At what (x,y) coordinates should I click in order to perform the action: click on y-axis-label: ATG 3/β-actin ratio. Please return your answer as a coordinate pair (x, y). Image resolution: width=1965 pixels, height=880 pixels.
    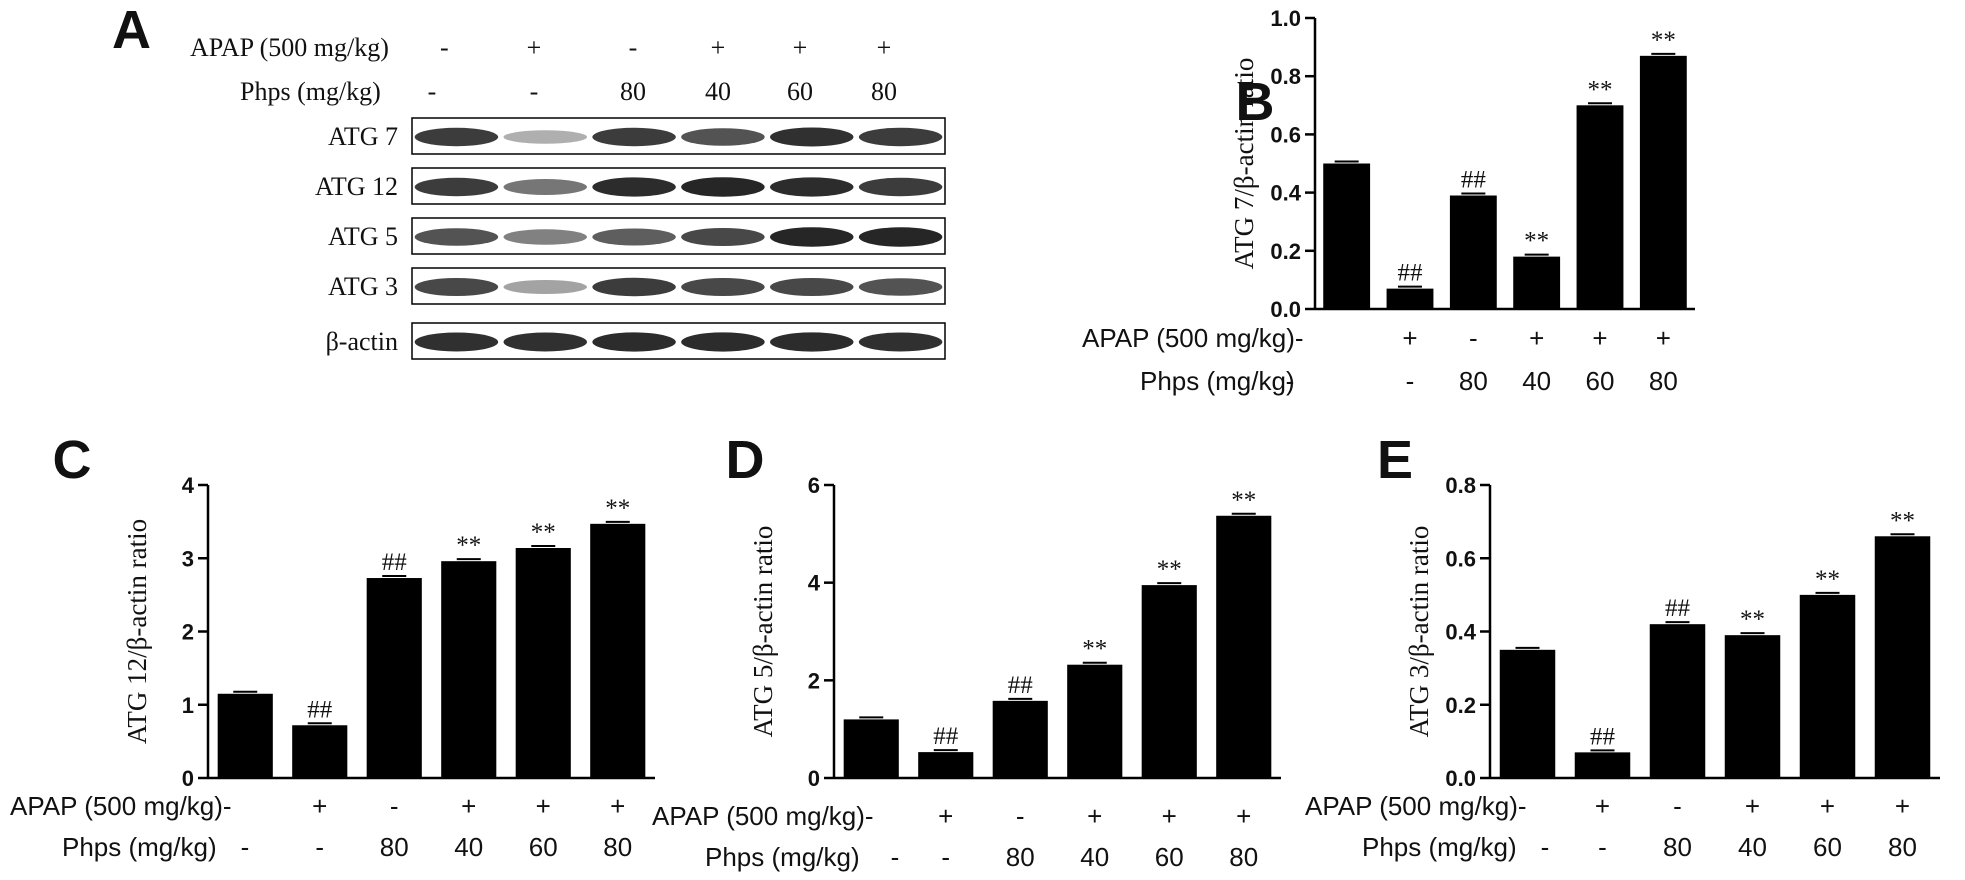
    Looking at the image, I should click on (1419, 632).